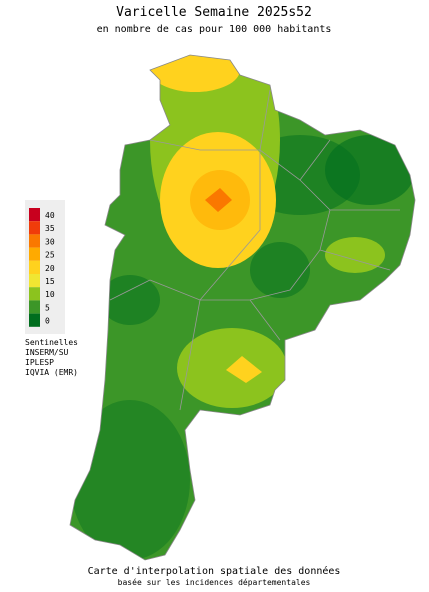  I want to click on source: IQVIA (EMR), so click(51, 372).